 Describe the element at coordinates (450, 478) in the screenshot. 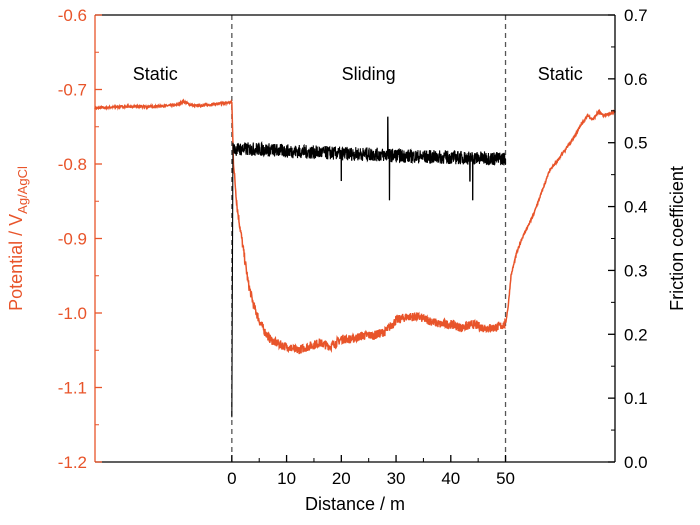

I see `x-tick-label: 40` at that location.